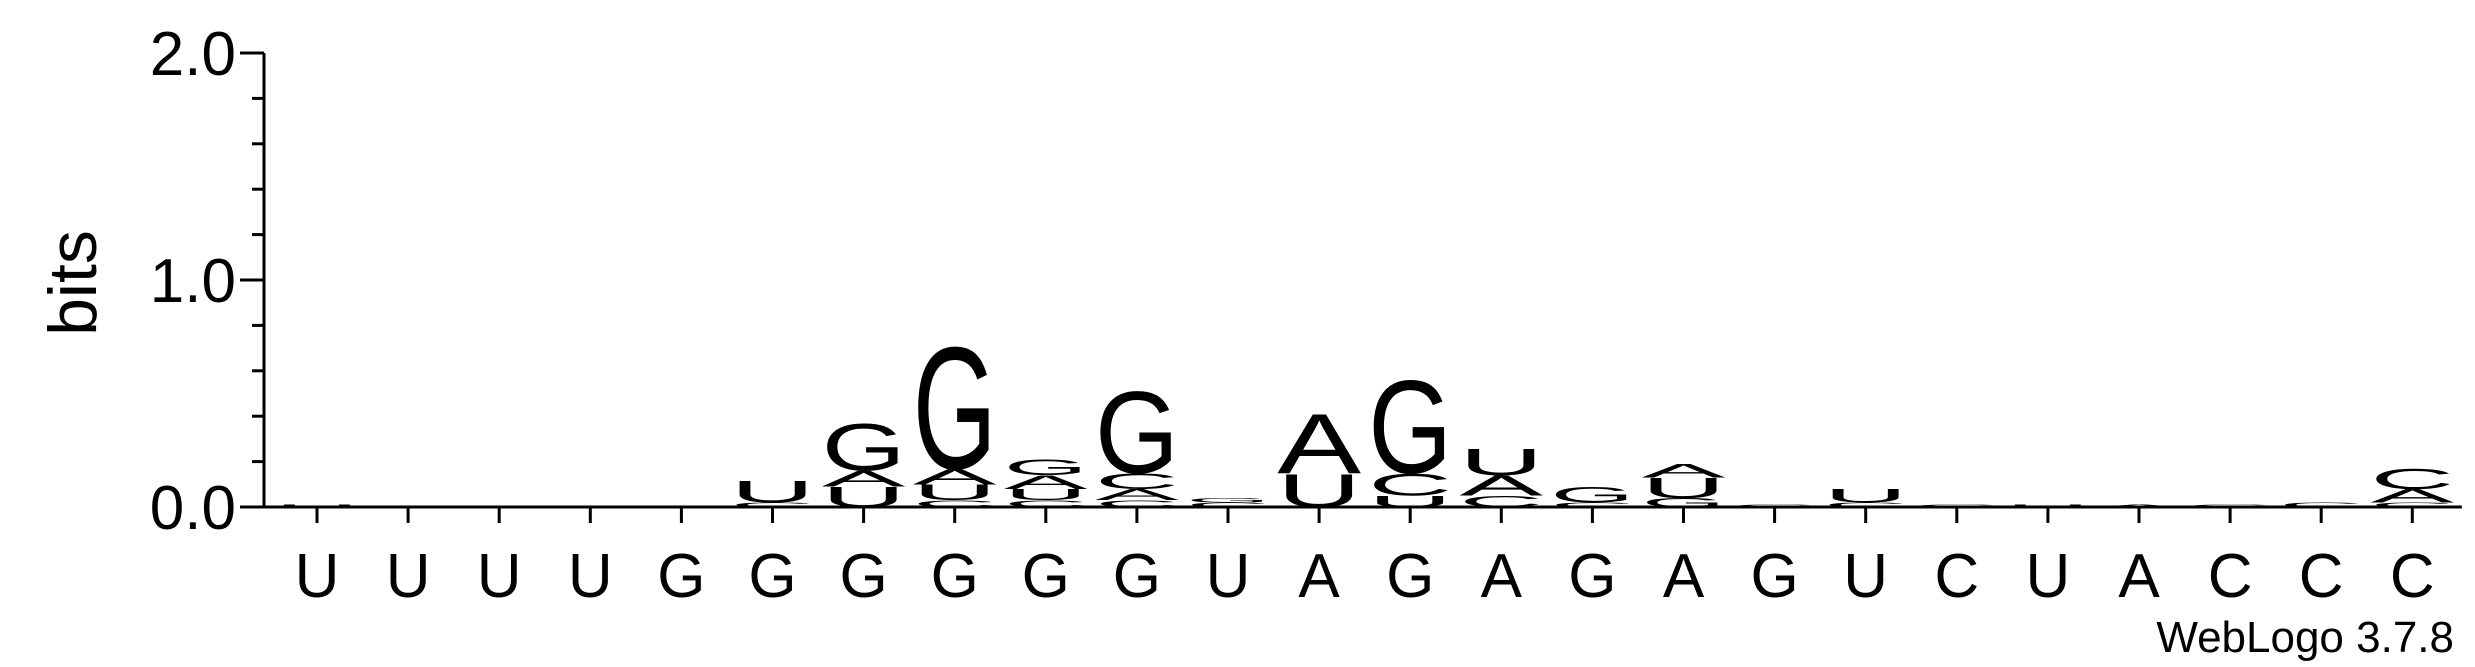  What do you see at coordinates (2305, 637) in the screenshot?
I see `footer: WebLogo 3.7.8` at bounding box center [2305, 637].